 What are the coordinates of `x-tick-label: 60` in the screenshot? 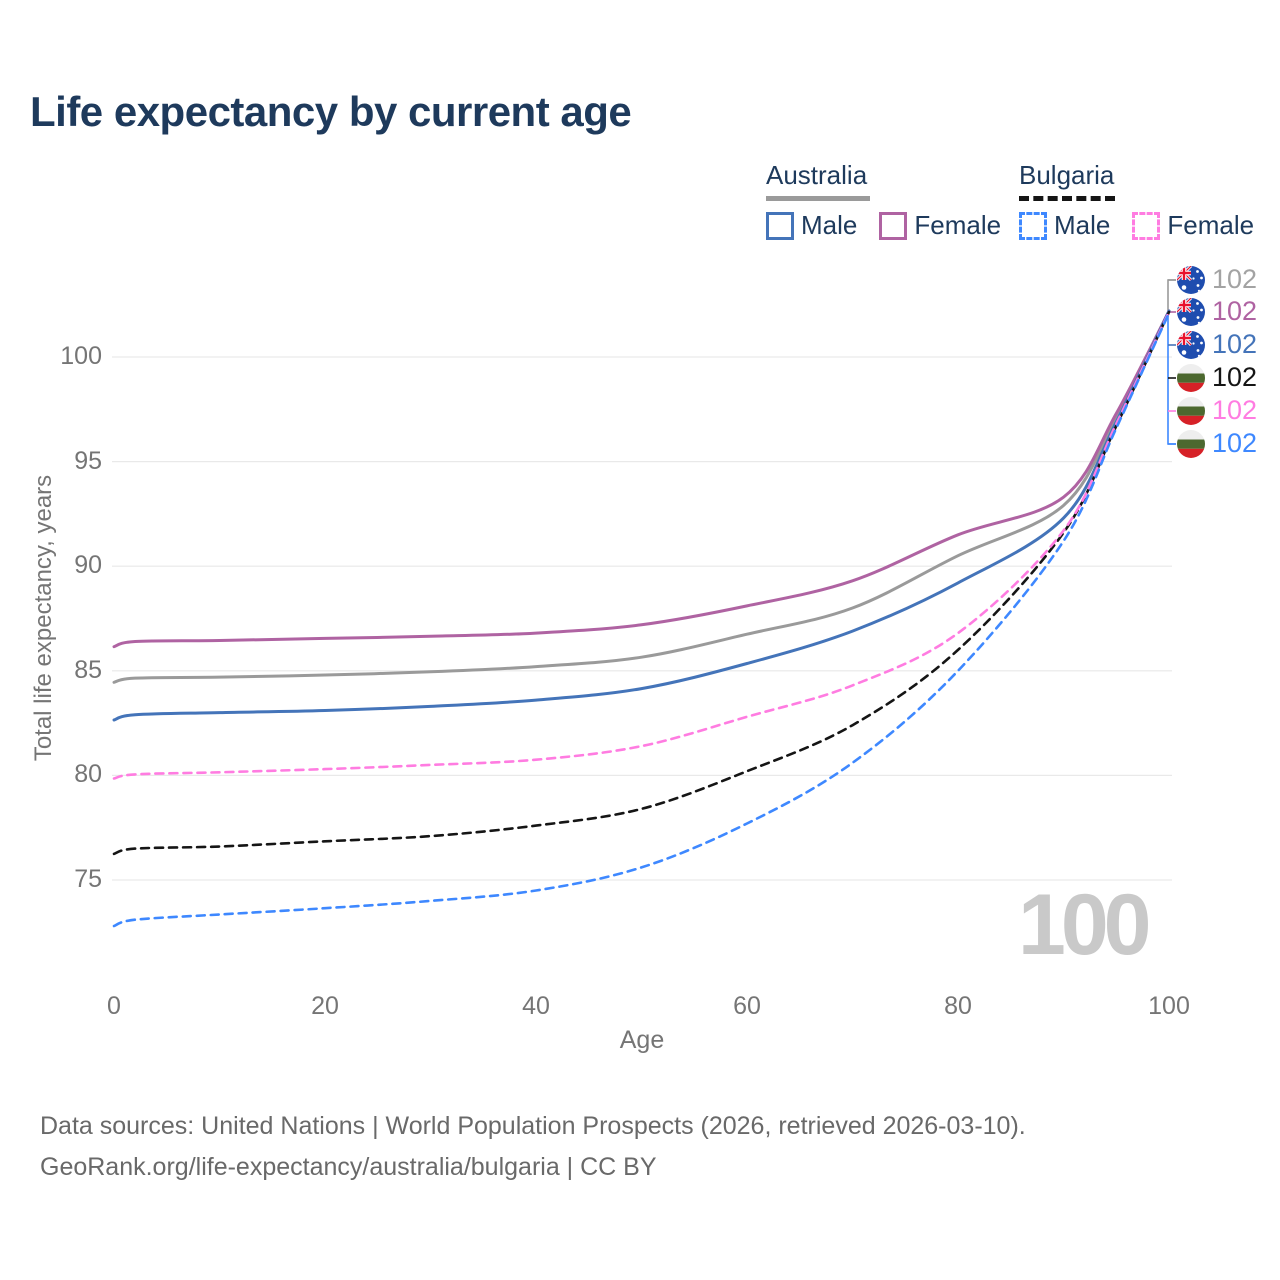 It's located at (747, 1006).